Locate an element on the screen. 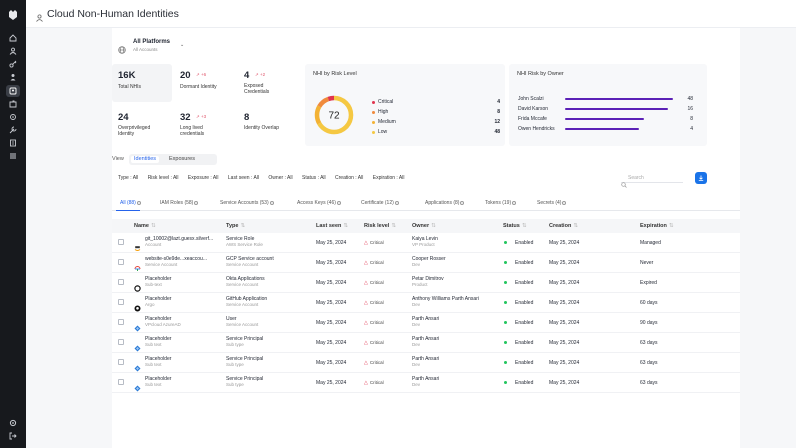 The width and height of the screenshot is (796, 448). filter-owner: Owner : All is located at coordinates (280, 178).